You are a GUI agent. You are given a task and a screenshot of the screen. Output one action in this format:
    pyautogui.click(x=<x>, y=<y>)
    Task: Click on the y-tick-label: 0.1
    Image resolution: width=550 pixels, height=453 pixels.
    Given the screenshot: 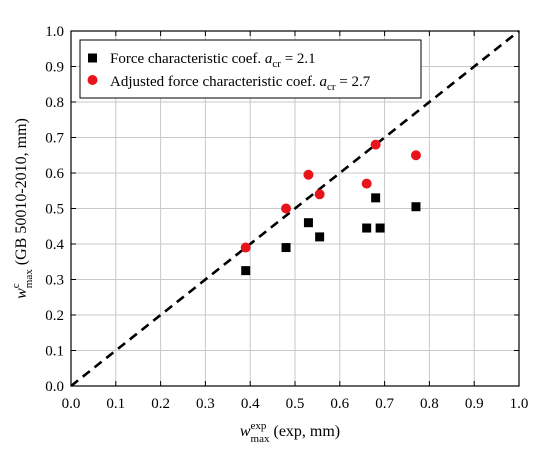 What is the action you would take?
    pyautogui.click(x=54, y=352)
    